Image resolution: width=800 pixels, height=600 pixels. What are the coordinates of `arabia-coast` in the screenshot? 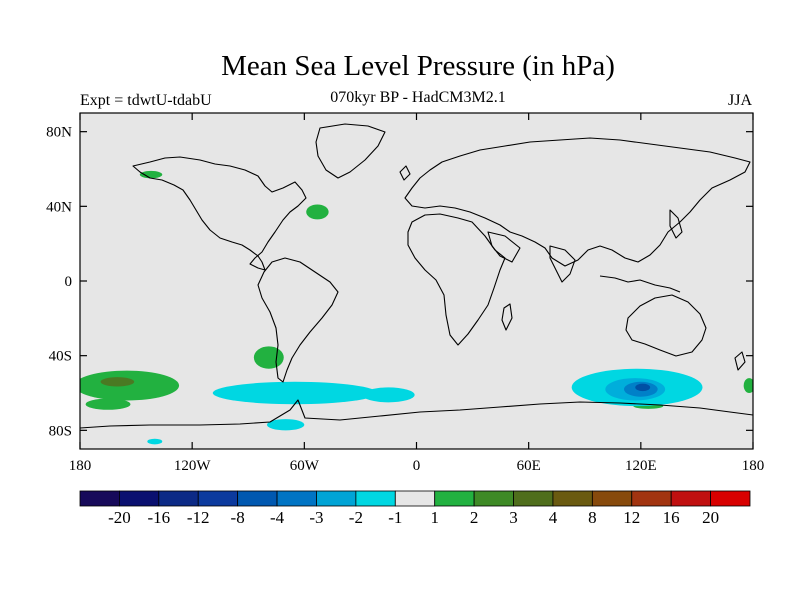 It's located at (504, 247).